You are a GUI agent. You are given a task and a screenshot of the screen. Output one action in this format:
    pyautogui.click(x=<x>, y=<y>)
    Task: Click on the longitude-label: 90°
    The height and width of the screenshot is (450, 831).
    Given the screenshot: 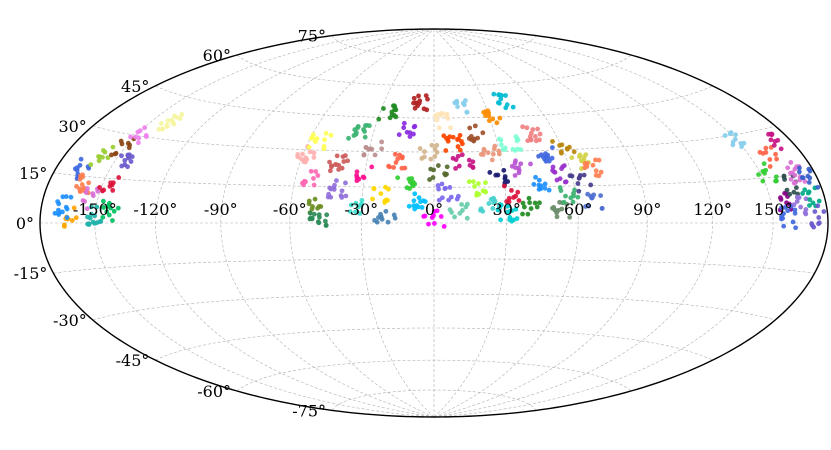 What is the action you would take?
    pyautogui.click(x=647, y=209)
    